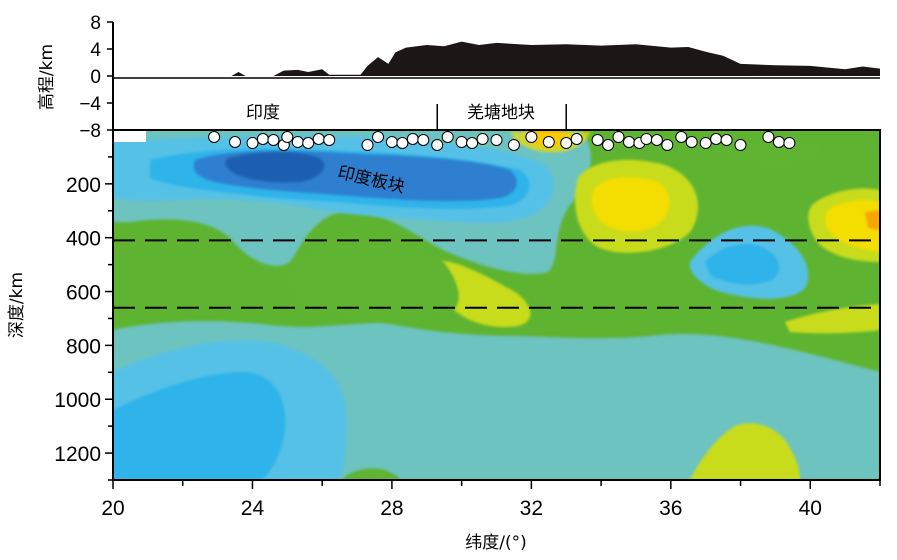  Describe the element at coordinates (810, 508) in the screenshot. I see `x-tick-label: 40` at that location.